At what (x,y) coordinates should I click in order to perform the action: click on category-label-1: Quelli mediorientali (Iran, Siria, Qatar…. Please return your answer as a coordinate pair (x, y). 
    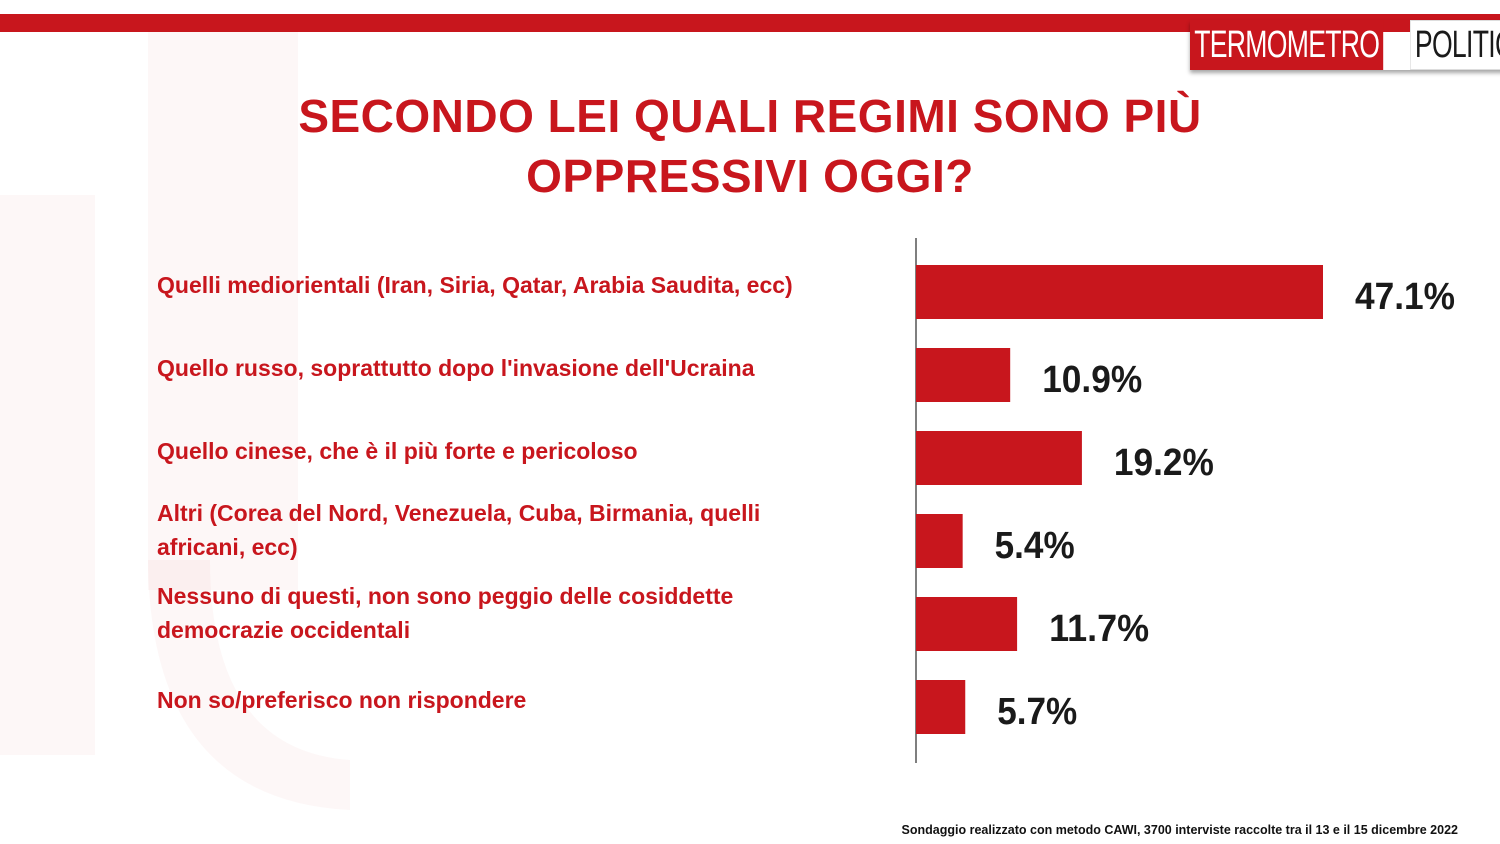
    Looking at the image, I should click on (475, 285).